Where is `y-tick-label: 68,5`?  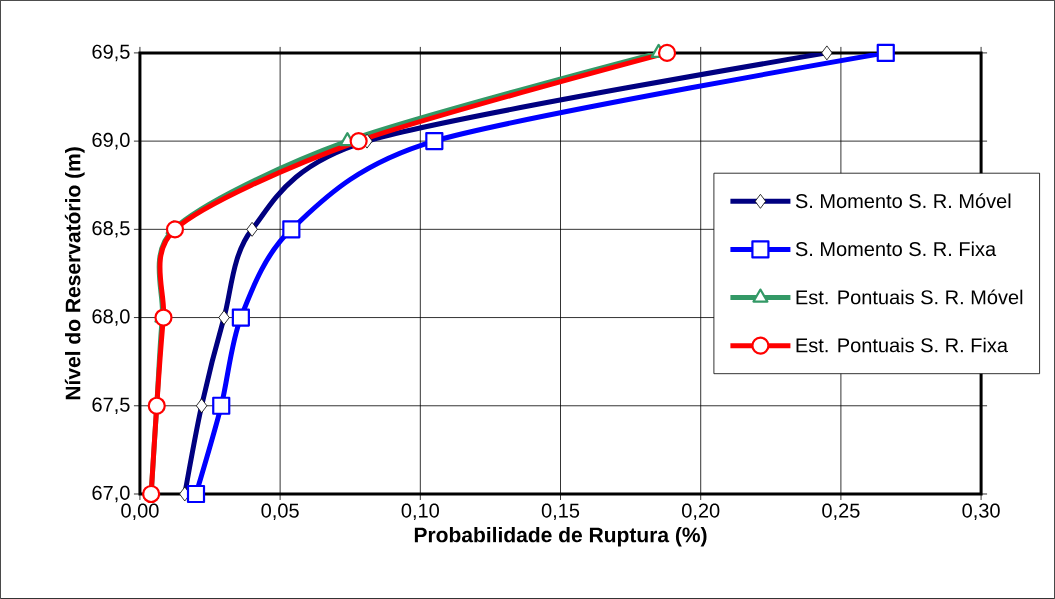
y-tick-label: 68,5 is located at coordinates (111, 229).